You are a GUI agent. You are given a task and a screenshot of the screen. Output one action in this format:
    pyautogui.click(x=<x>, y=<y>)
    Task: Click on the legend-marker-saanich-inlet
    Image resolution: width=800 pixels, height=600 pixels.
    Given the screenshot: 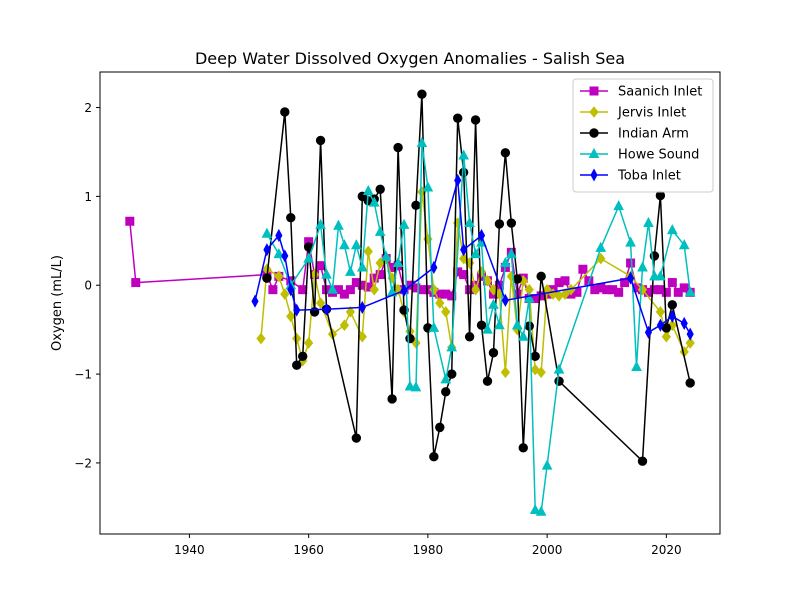 What is the action you would take?
    pyautogui.click(x=594, y=91)
    